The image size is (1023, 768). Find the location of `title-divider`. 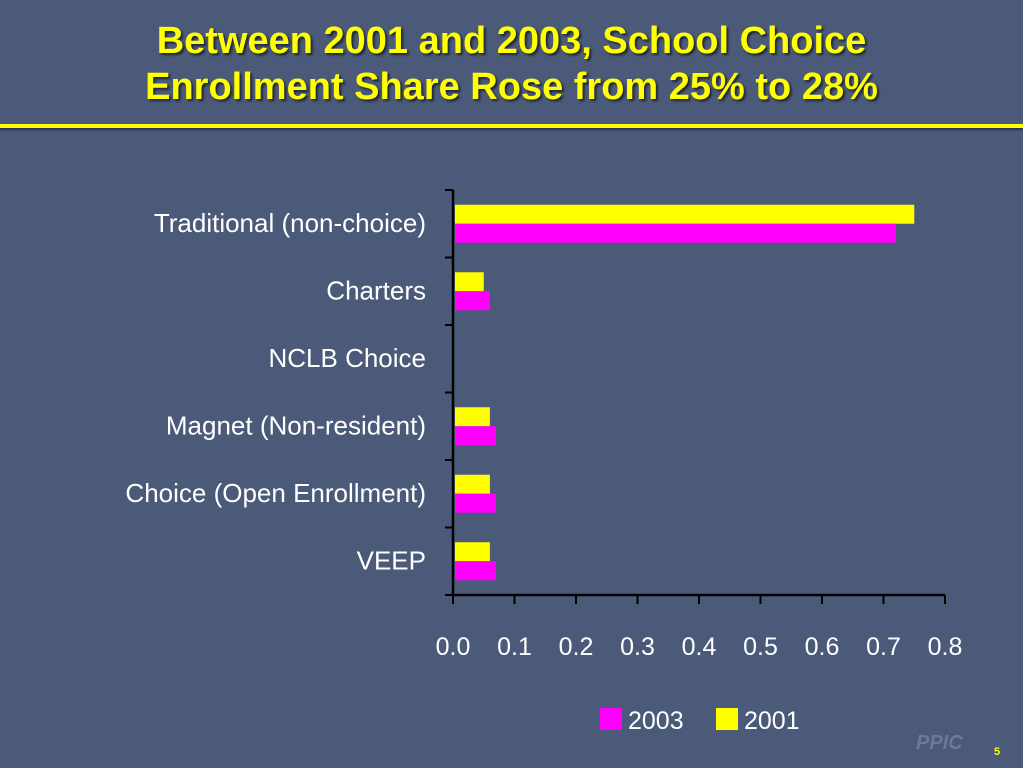

title-divider is located at coordinates (511, 126).